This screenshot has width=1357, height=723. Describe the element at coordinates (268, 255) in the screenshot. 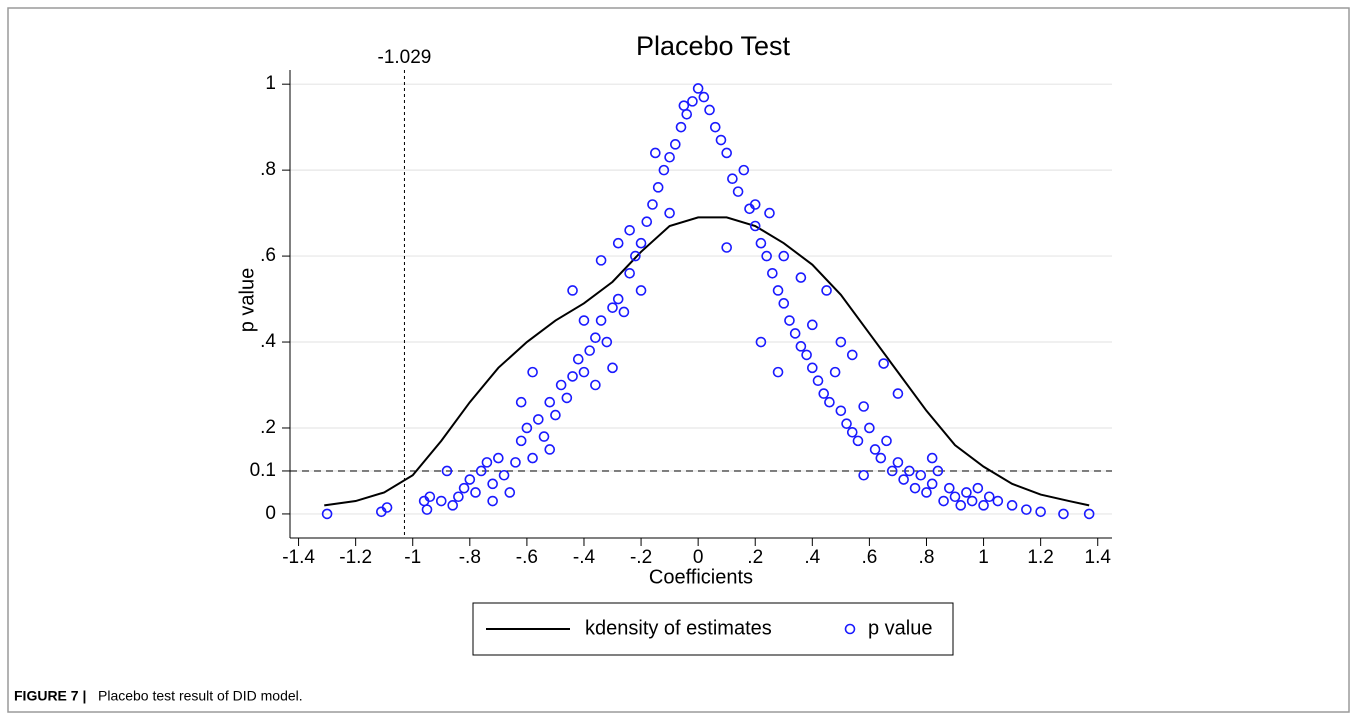

I see `y-tick-label: .6` at that location.